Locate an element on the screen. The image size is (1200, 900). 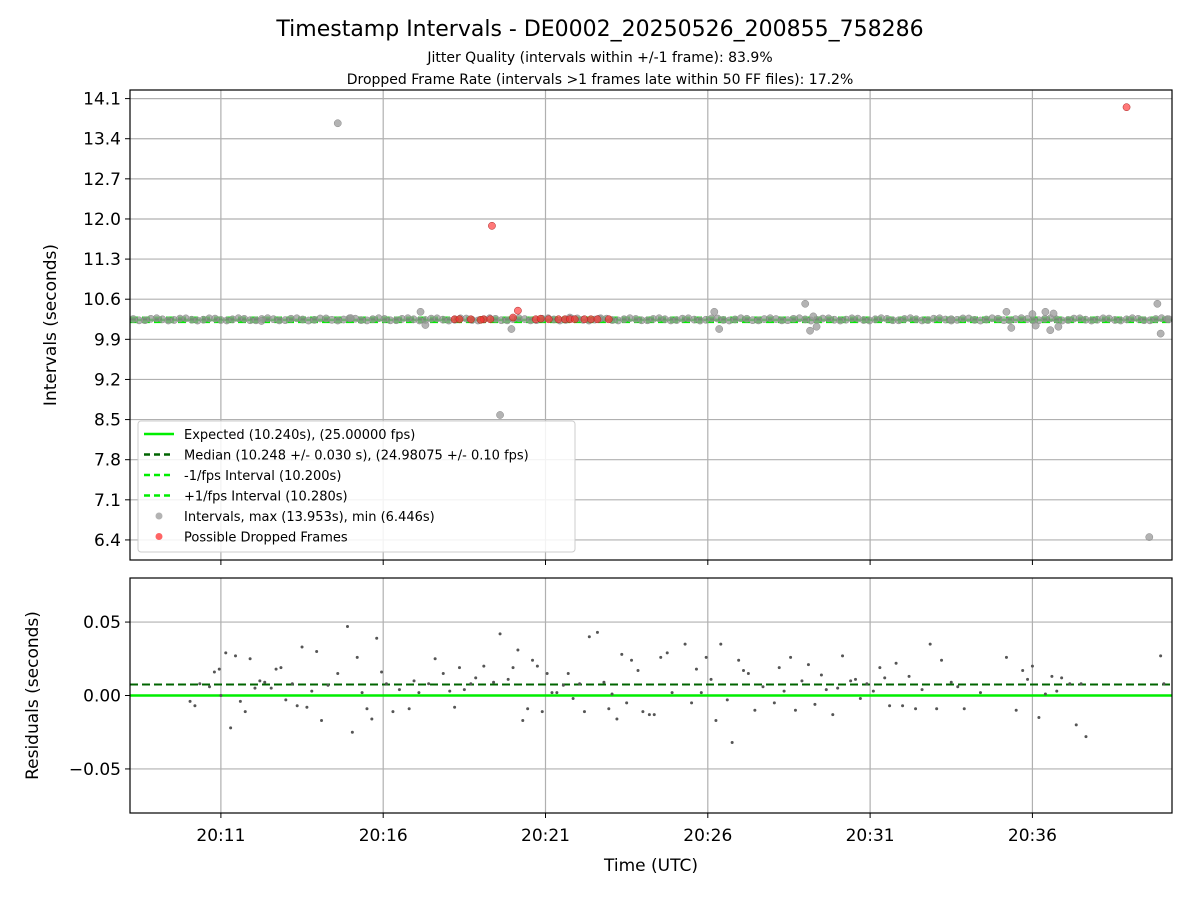
residuals-y-axis-label: Residuals (seconds) is located at coordinates (33, 695).